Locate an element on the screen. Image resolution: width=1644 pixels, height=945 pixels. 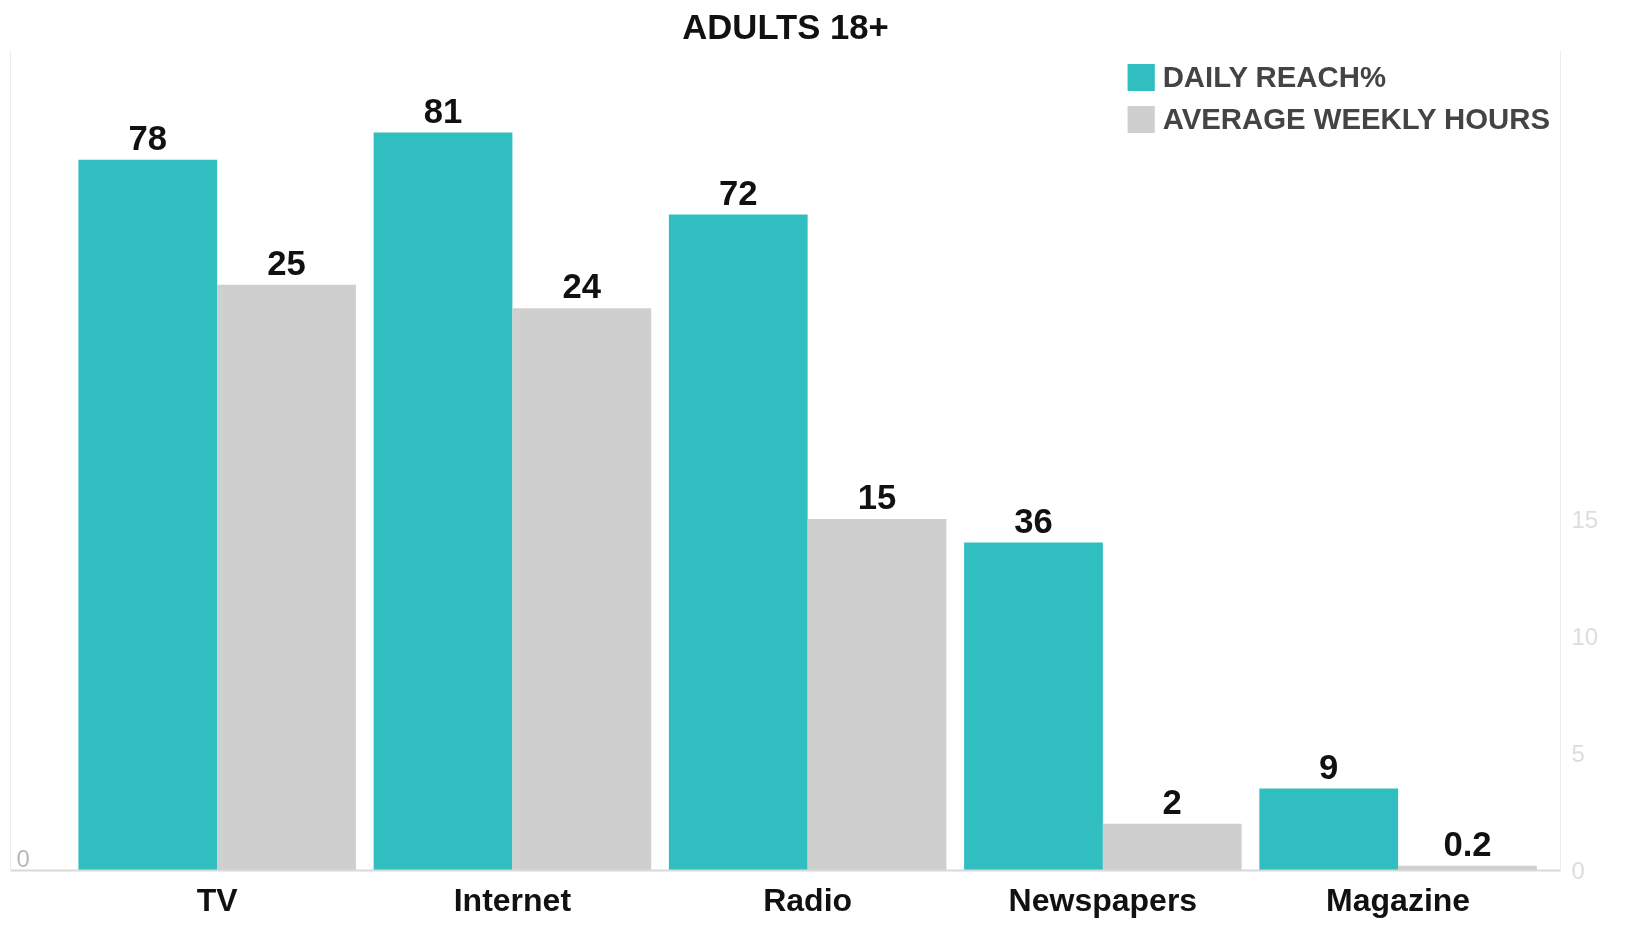
x-tick-label: Radio is located at coordinates (808, 899).